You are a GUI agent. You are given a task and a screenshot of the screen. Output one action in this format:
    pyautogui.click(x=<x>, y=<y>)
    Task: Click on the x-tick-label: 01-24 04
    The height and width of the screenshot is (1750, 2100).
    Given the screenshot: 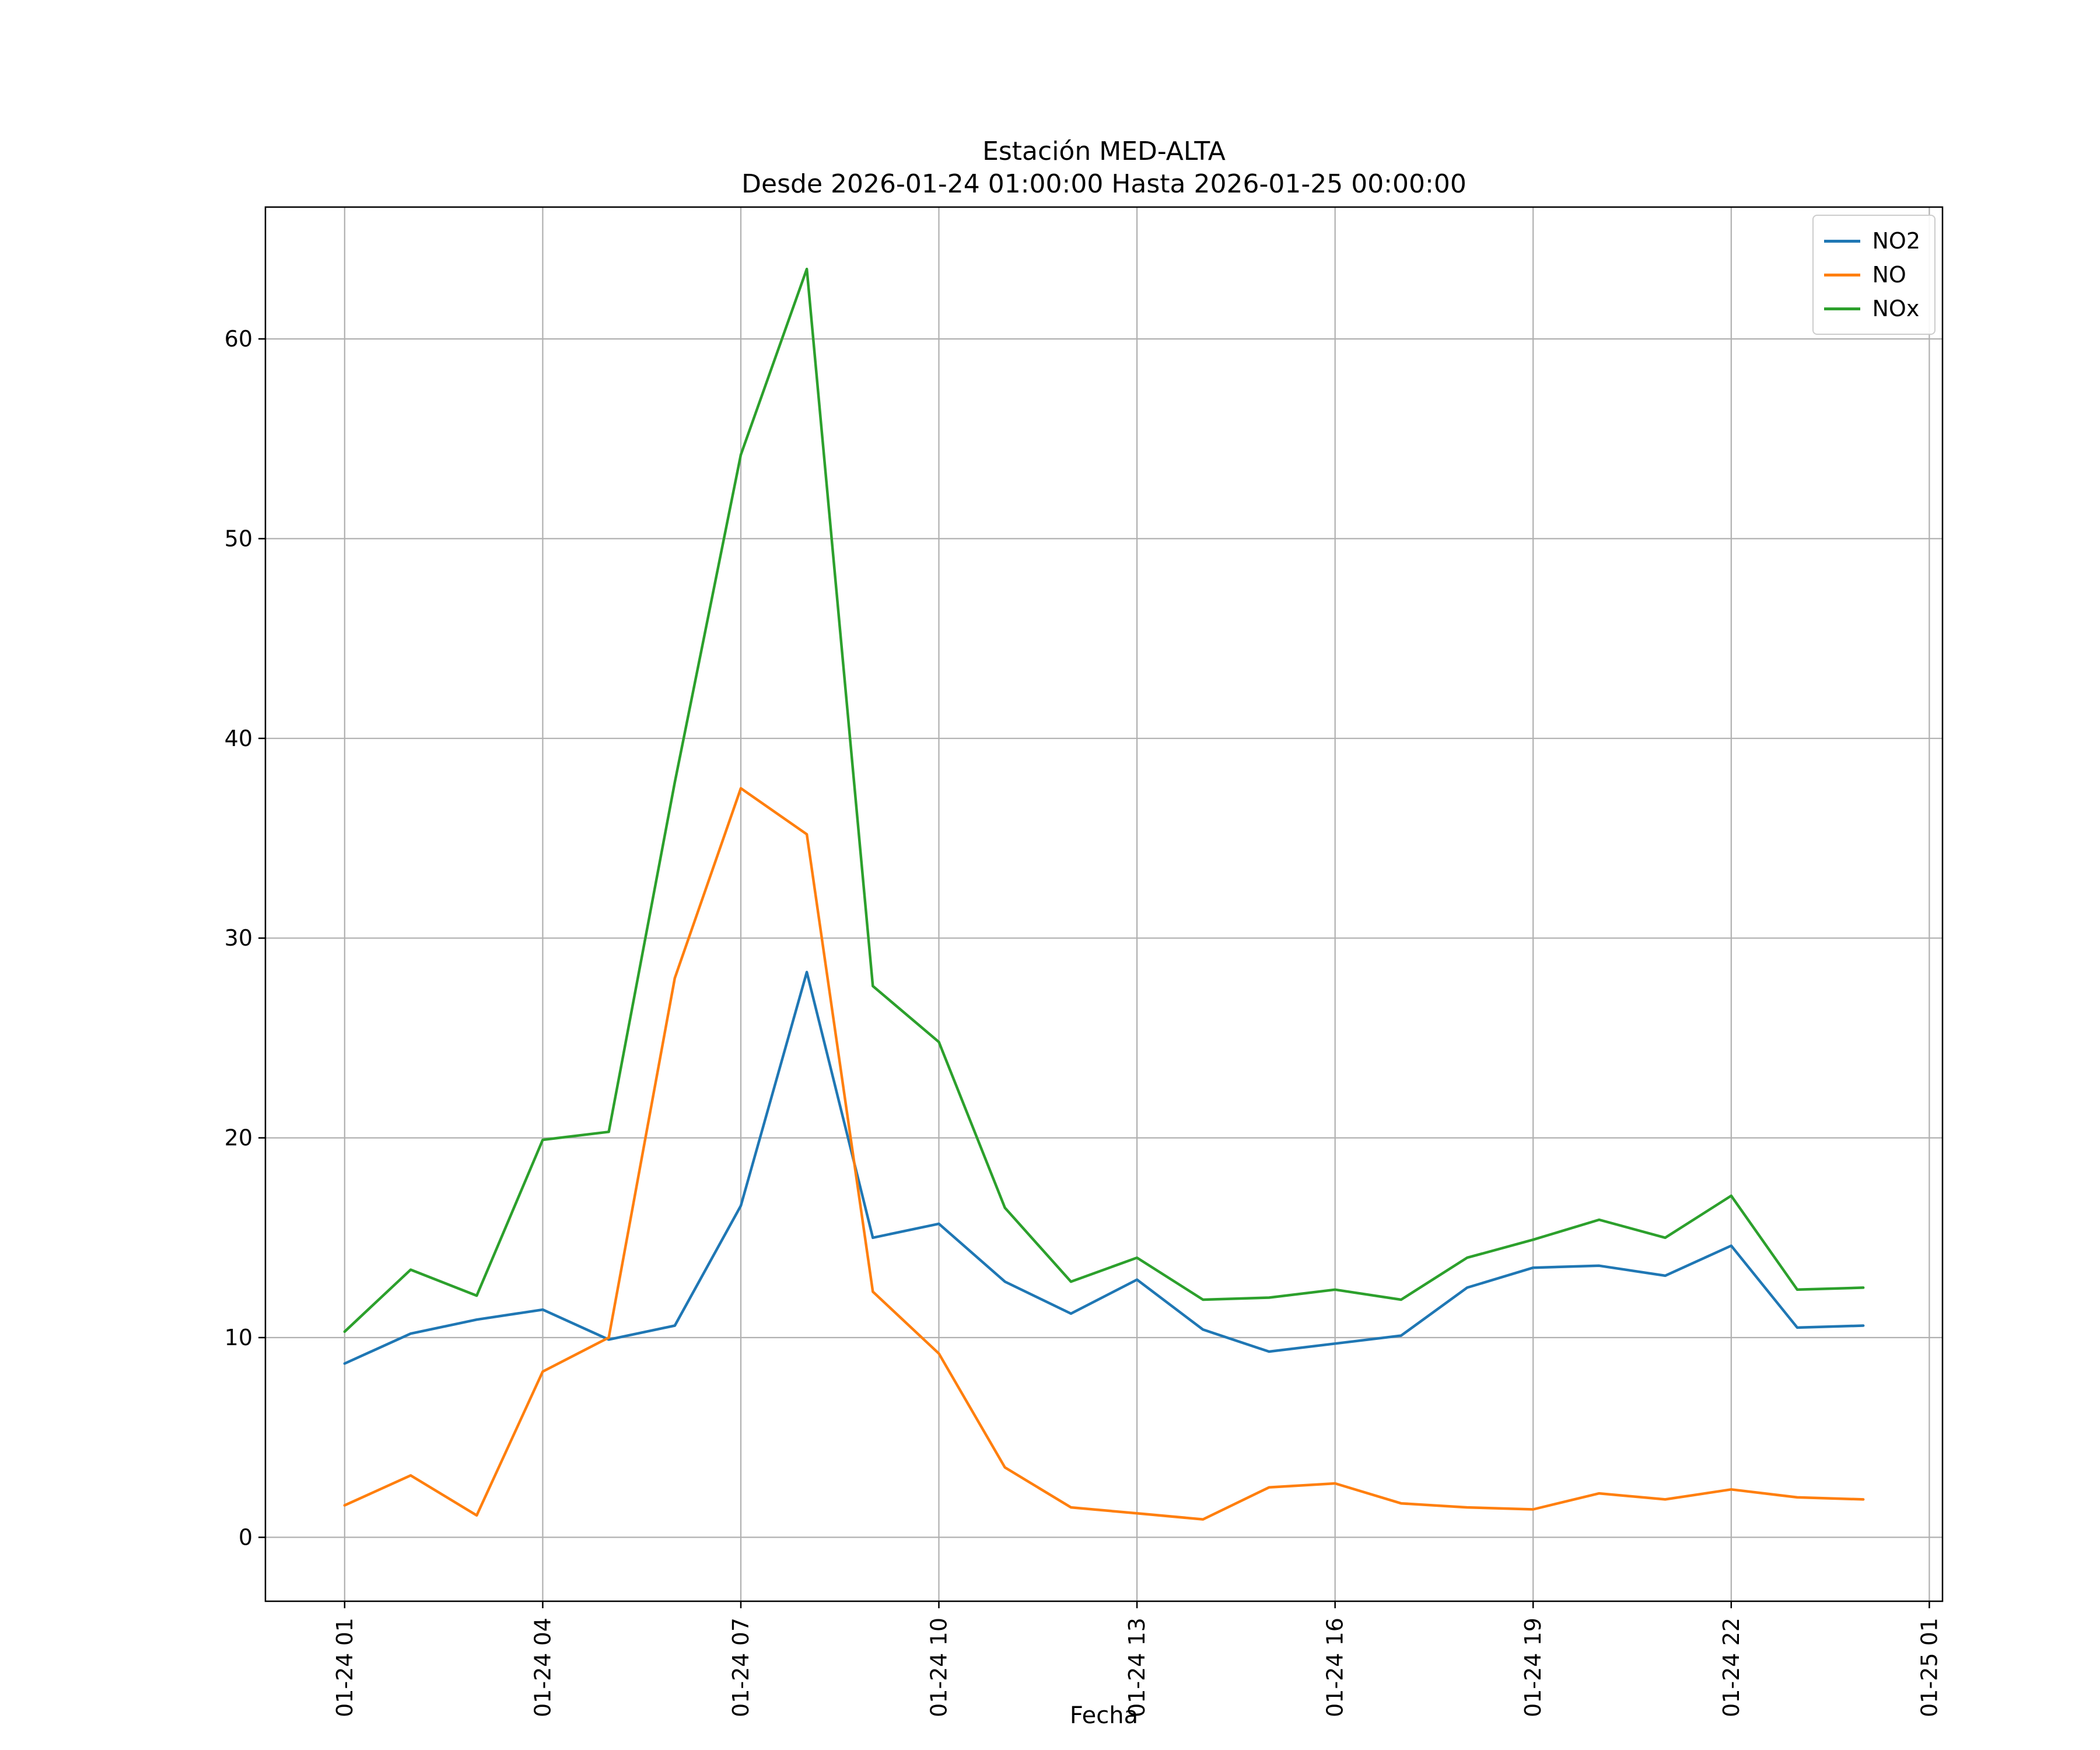 What is the action you would take?
    pyautogui.click(x=542, y=1667)
    